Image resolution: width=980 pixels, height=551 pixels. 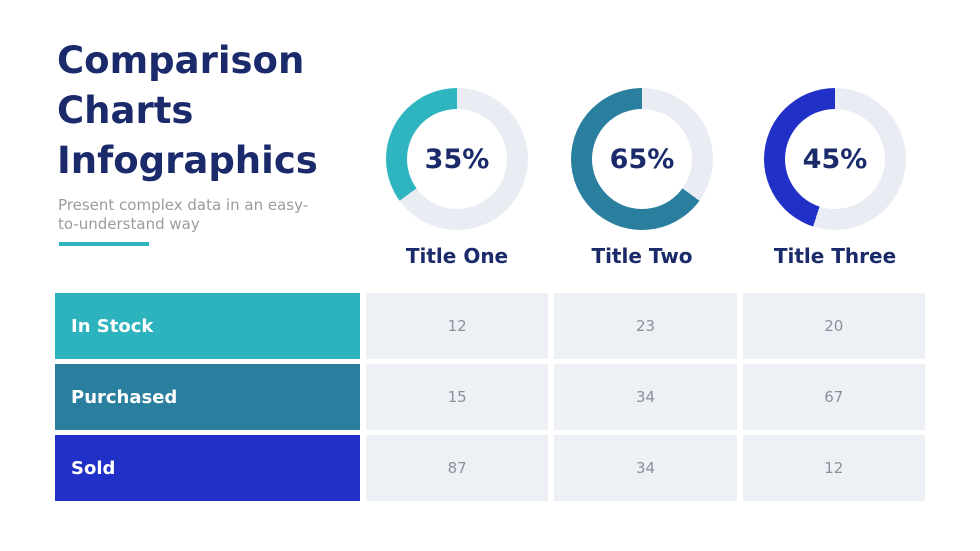 I want to click on table-row-sold: Sold 87 34 12, so click(x=490, y=468).